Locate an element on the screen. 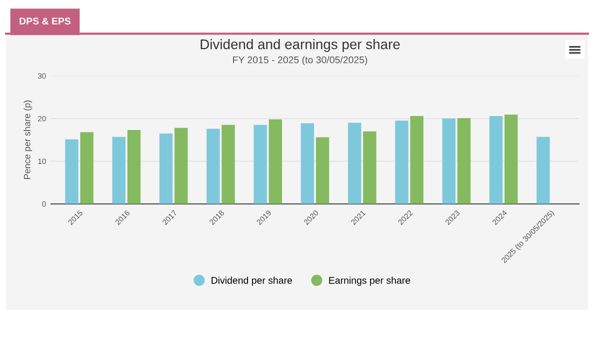  text: DPS & EPS is located at coordinates (45, 21).